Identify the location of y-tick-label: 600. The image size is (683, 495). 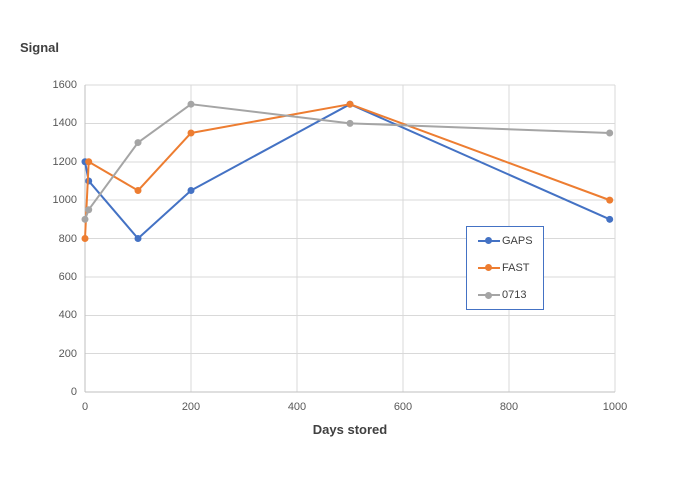
(67, 276).